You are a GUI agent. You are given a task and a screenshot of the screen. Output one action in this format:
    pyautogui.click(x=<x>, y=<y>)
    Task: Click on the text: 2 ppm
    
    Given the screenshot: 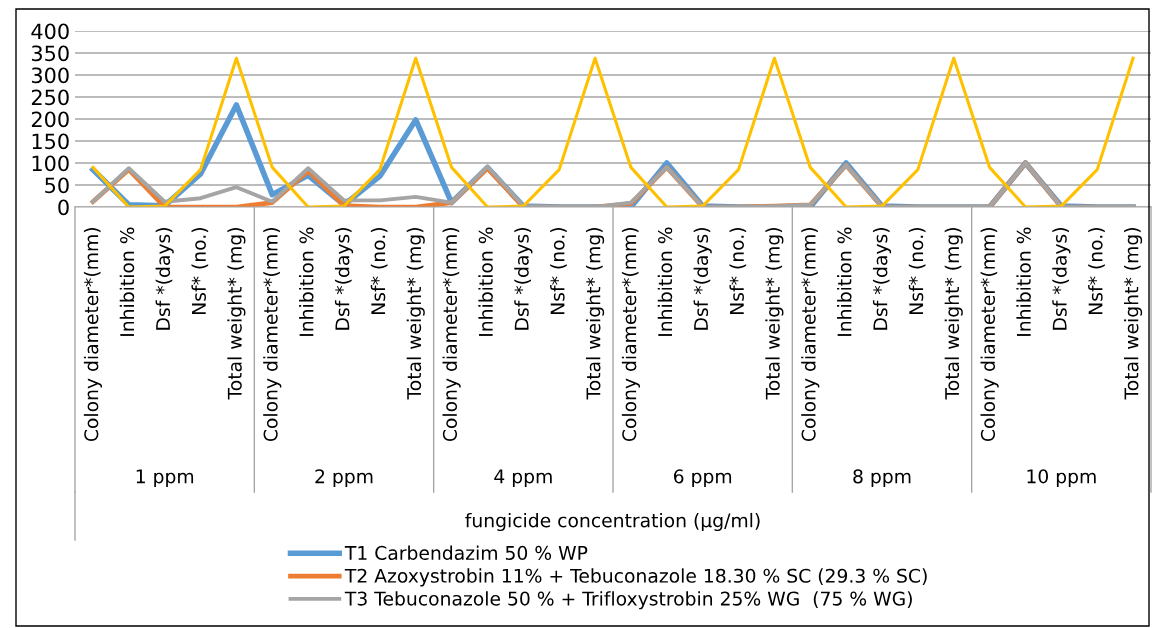 What is the action you would take?
    pyautogui.click(x=344, y=478)
    